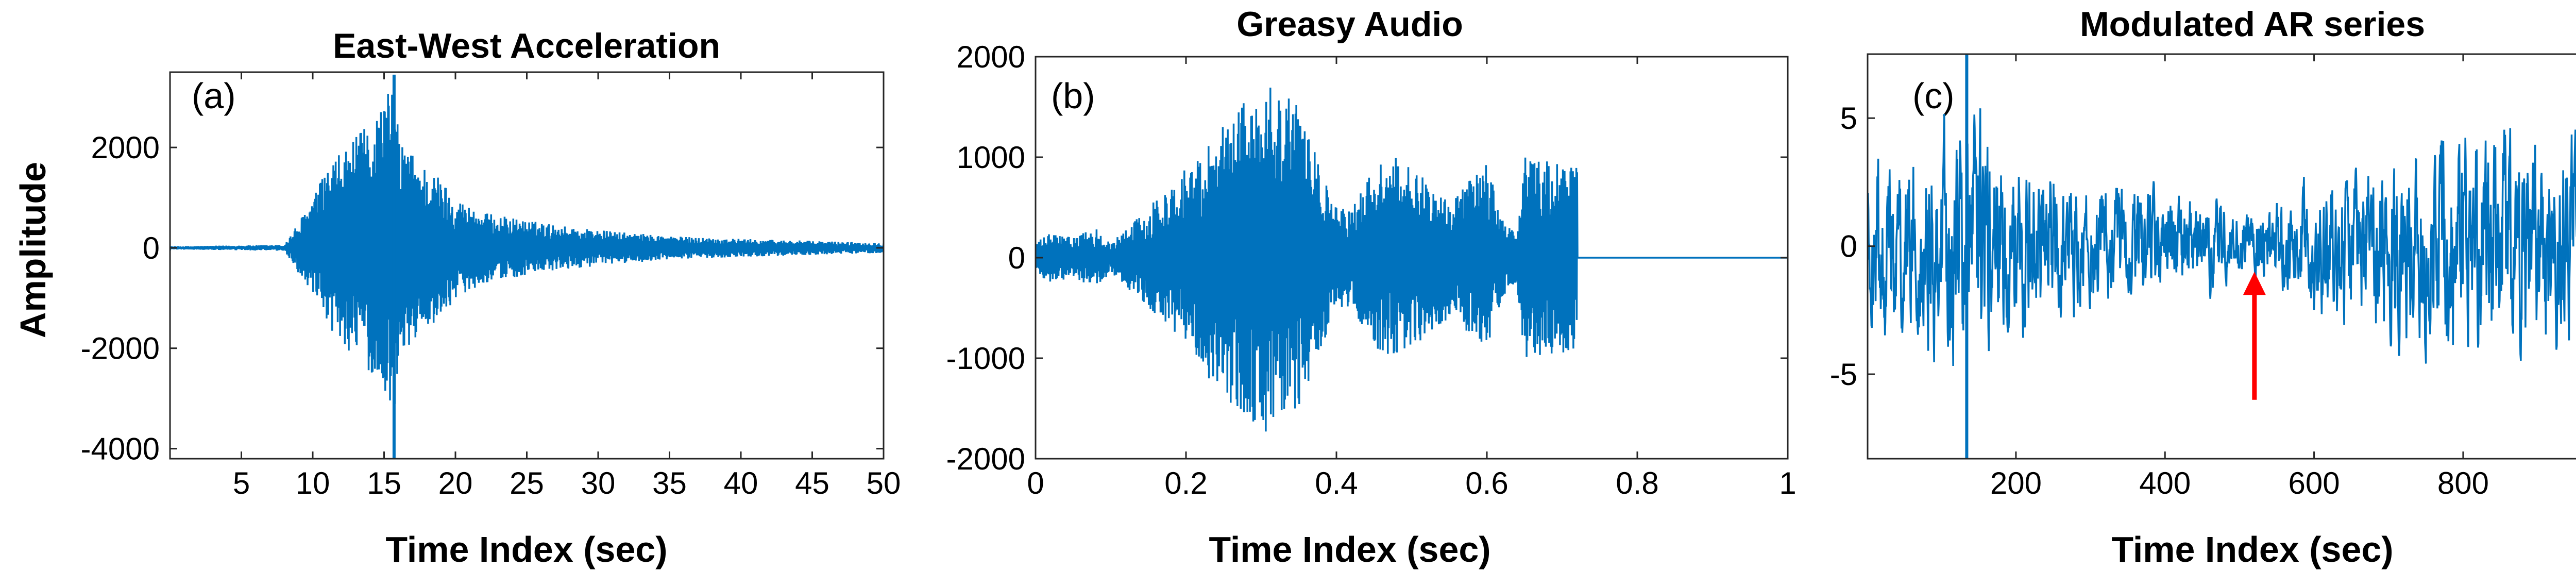 This screenshot has width=2576, height=586. I want to click on panel-a-ytick-label: 0, so click(151, 248).